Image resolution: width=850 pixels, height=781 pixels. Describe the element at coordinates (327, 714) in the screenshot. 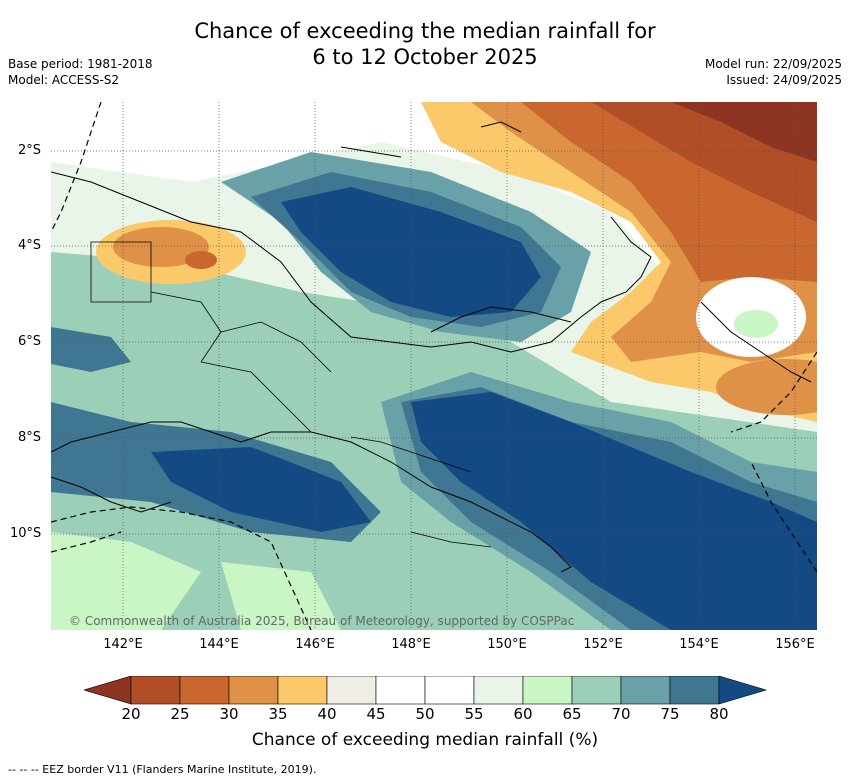

I see `colorbar-tick-label: 40` at that location.